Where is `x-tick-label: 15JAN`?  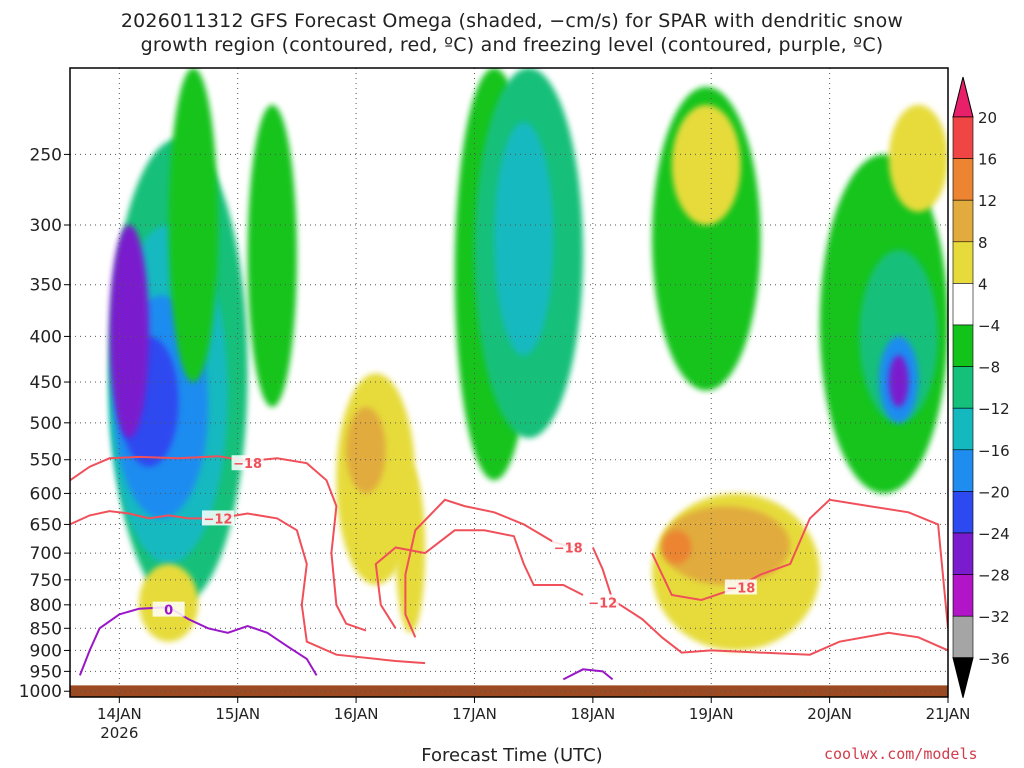
x-tick-label: 15JAN is located at coordinates (237, 714).